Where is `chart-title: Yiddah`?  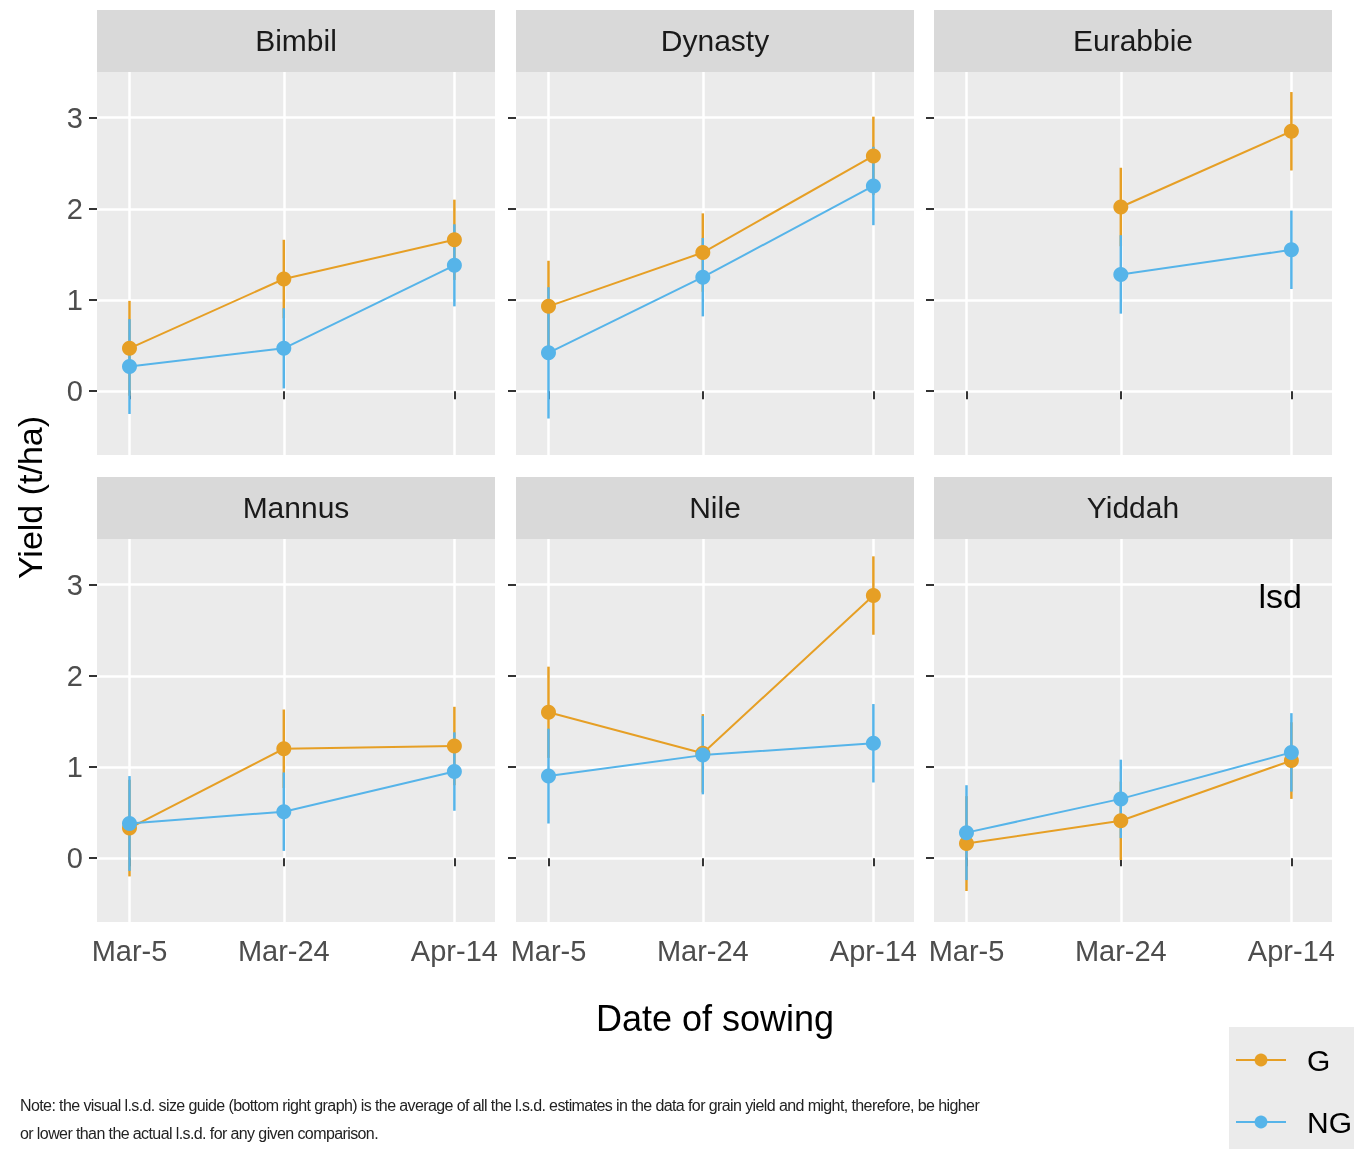
chart-title: Yiddah is located at coordinates (1133, 508).